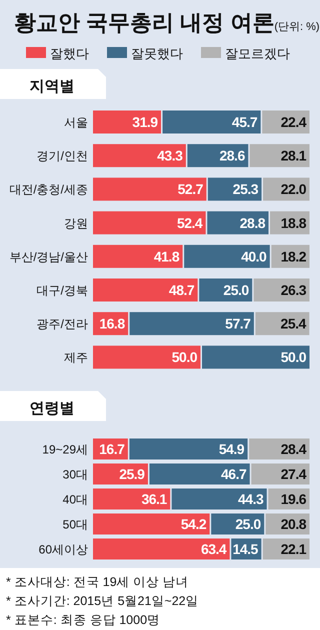 Image resolution: width=320 pixels, height=630 pixels. What do you see at coordinates (62, 156) in the screenshot?
I see `y-tick-label: 경기/인천` at bounding box center [62, 156].